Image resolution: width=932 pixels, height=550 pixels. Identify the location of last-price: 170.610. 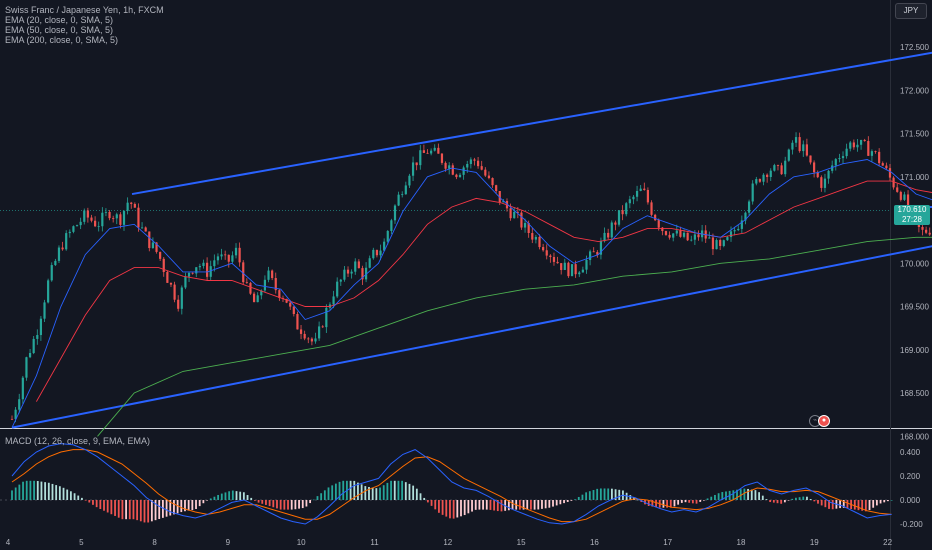
(912, 209).